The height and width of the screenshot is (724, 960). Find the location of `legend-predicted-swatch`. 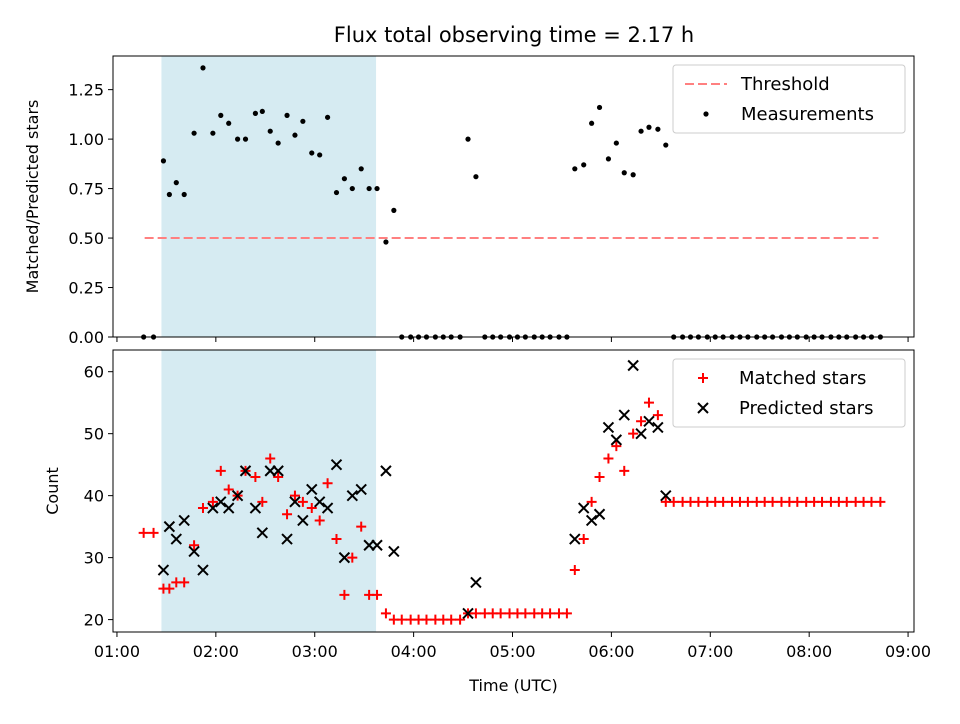

legend-predicted-swatch is located at coordinates (703, 408).